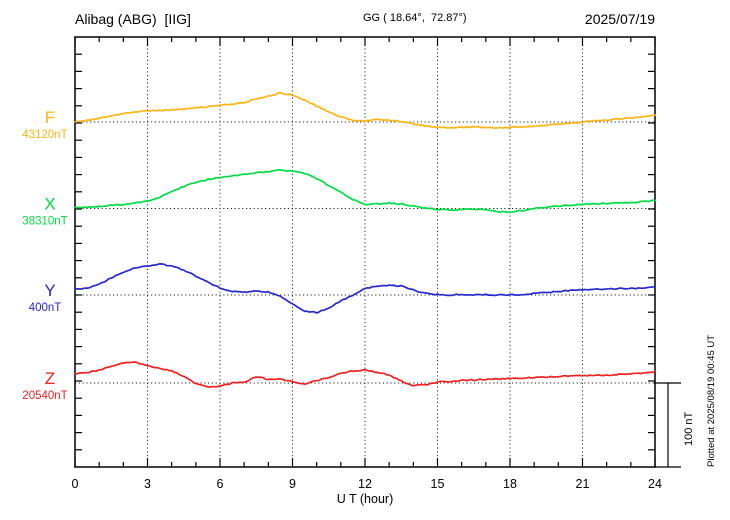 The height and width of the screenshot is (520, 730). What do you see at coordinates (365, 374) in the screenshot?
I see `series-curve-Z` at bounding box center [365, 374].